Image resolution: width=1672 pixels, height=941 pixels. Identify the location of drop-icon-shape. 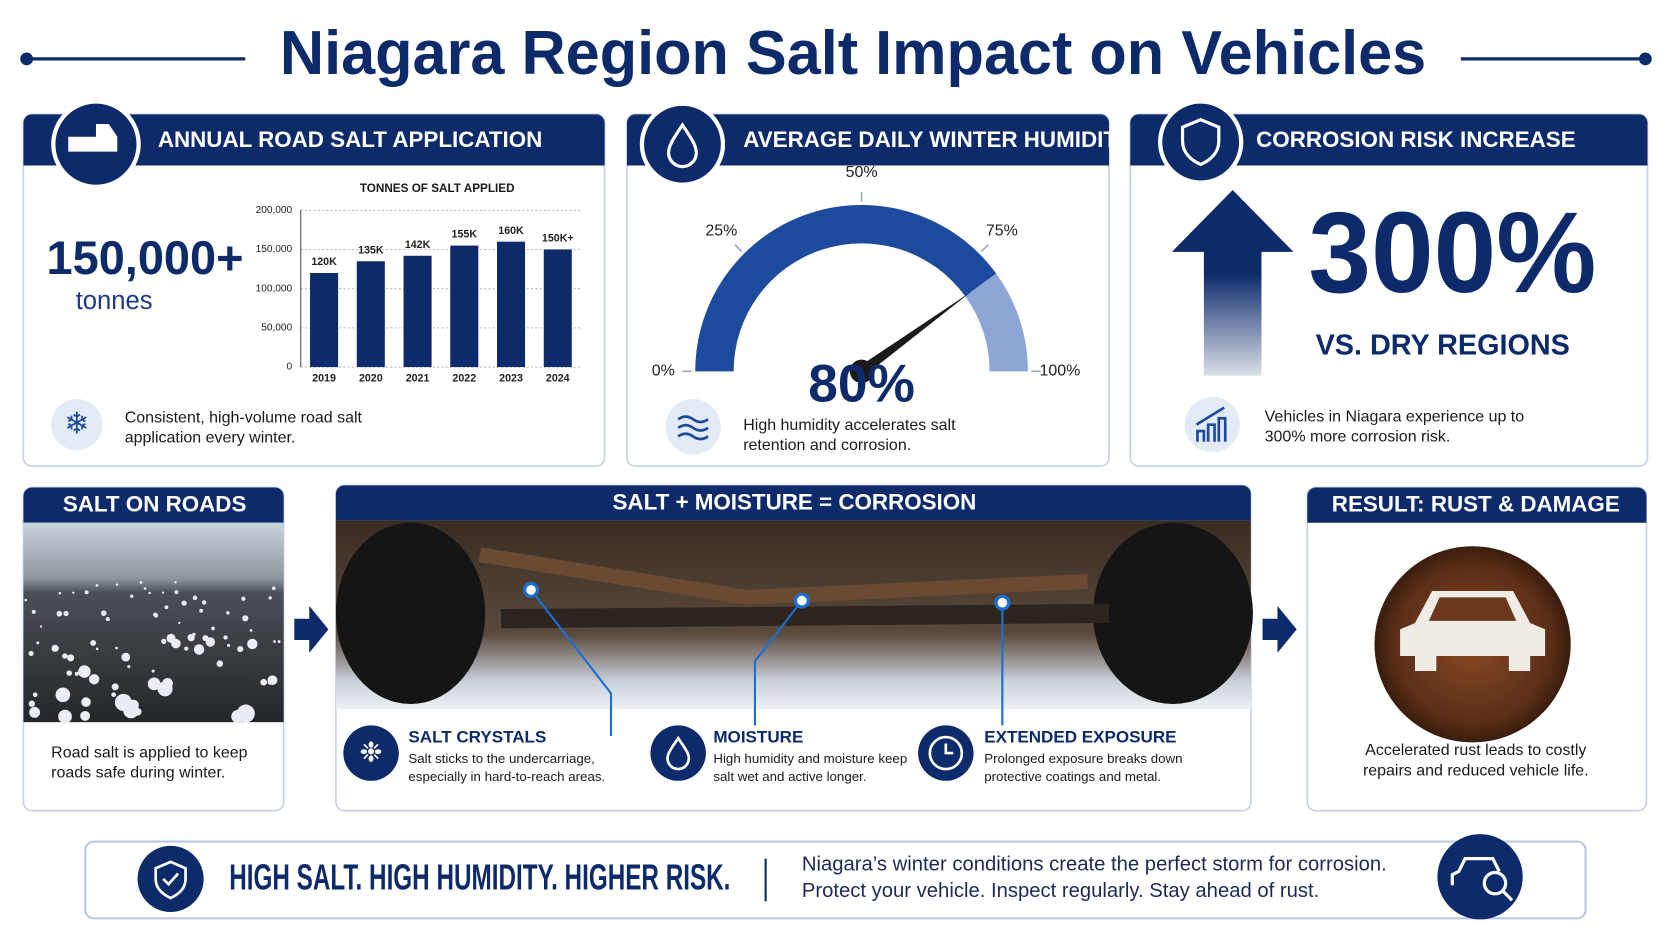
(682, 145).